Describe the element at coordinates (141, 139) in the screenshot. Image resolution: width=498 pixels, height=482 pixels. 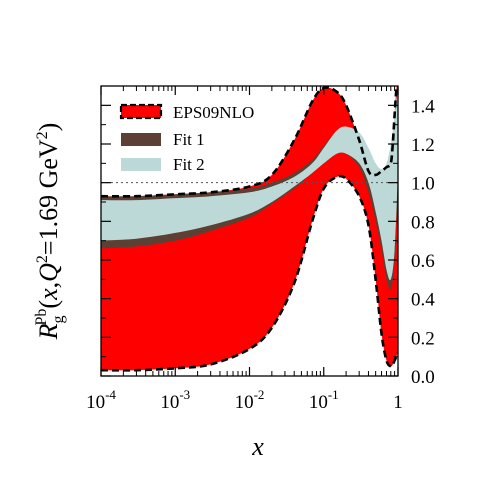
I see `legend-swatch-fit1` at that location.